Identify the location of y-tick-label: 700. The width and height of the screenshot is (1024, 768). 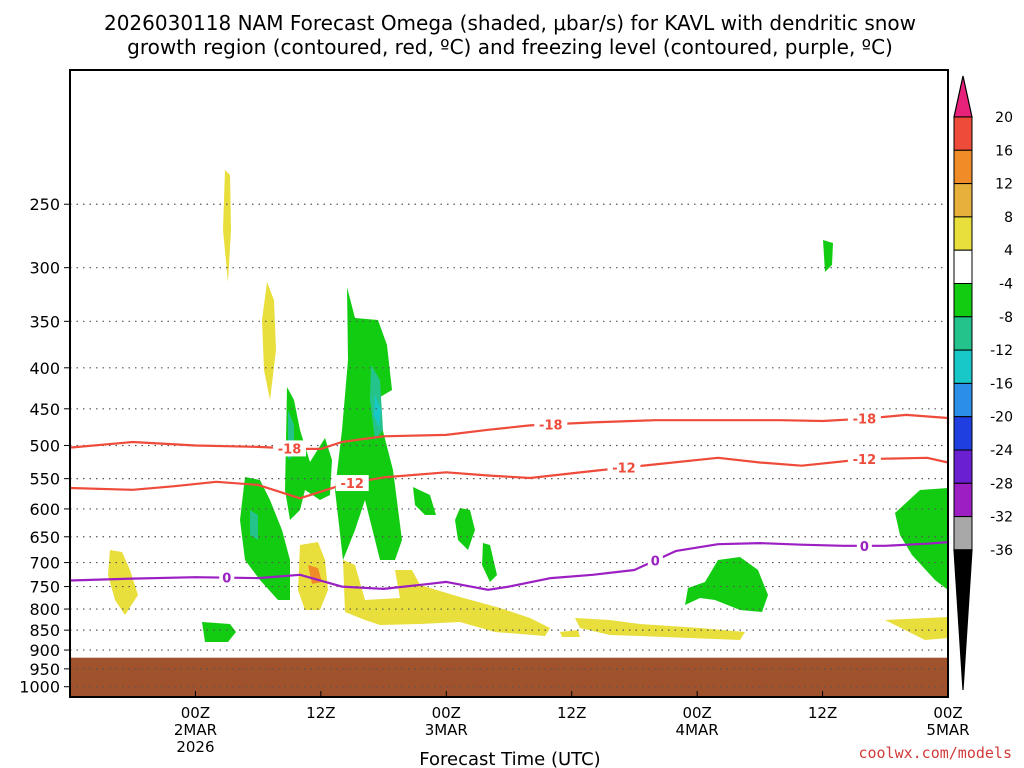
(44, 563).